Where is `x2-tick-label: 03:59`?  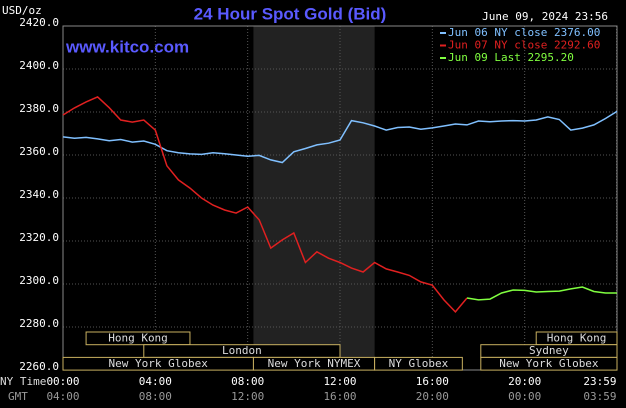 x2-tick-label: 03:59 is located at coordinates (599, 396).